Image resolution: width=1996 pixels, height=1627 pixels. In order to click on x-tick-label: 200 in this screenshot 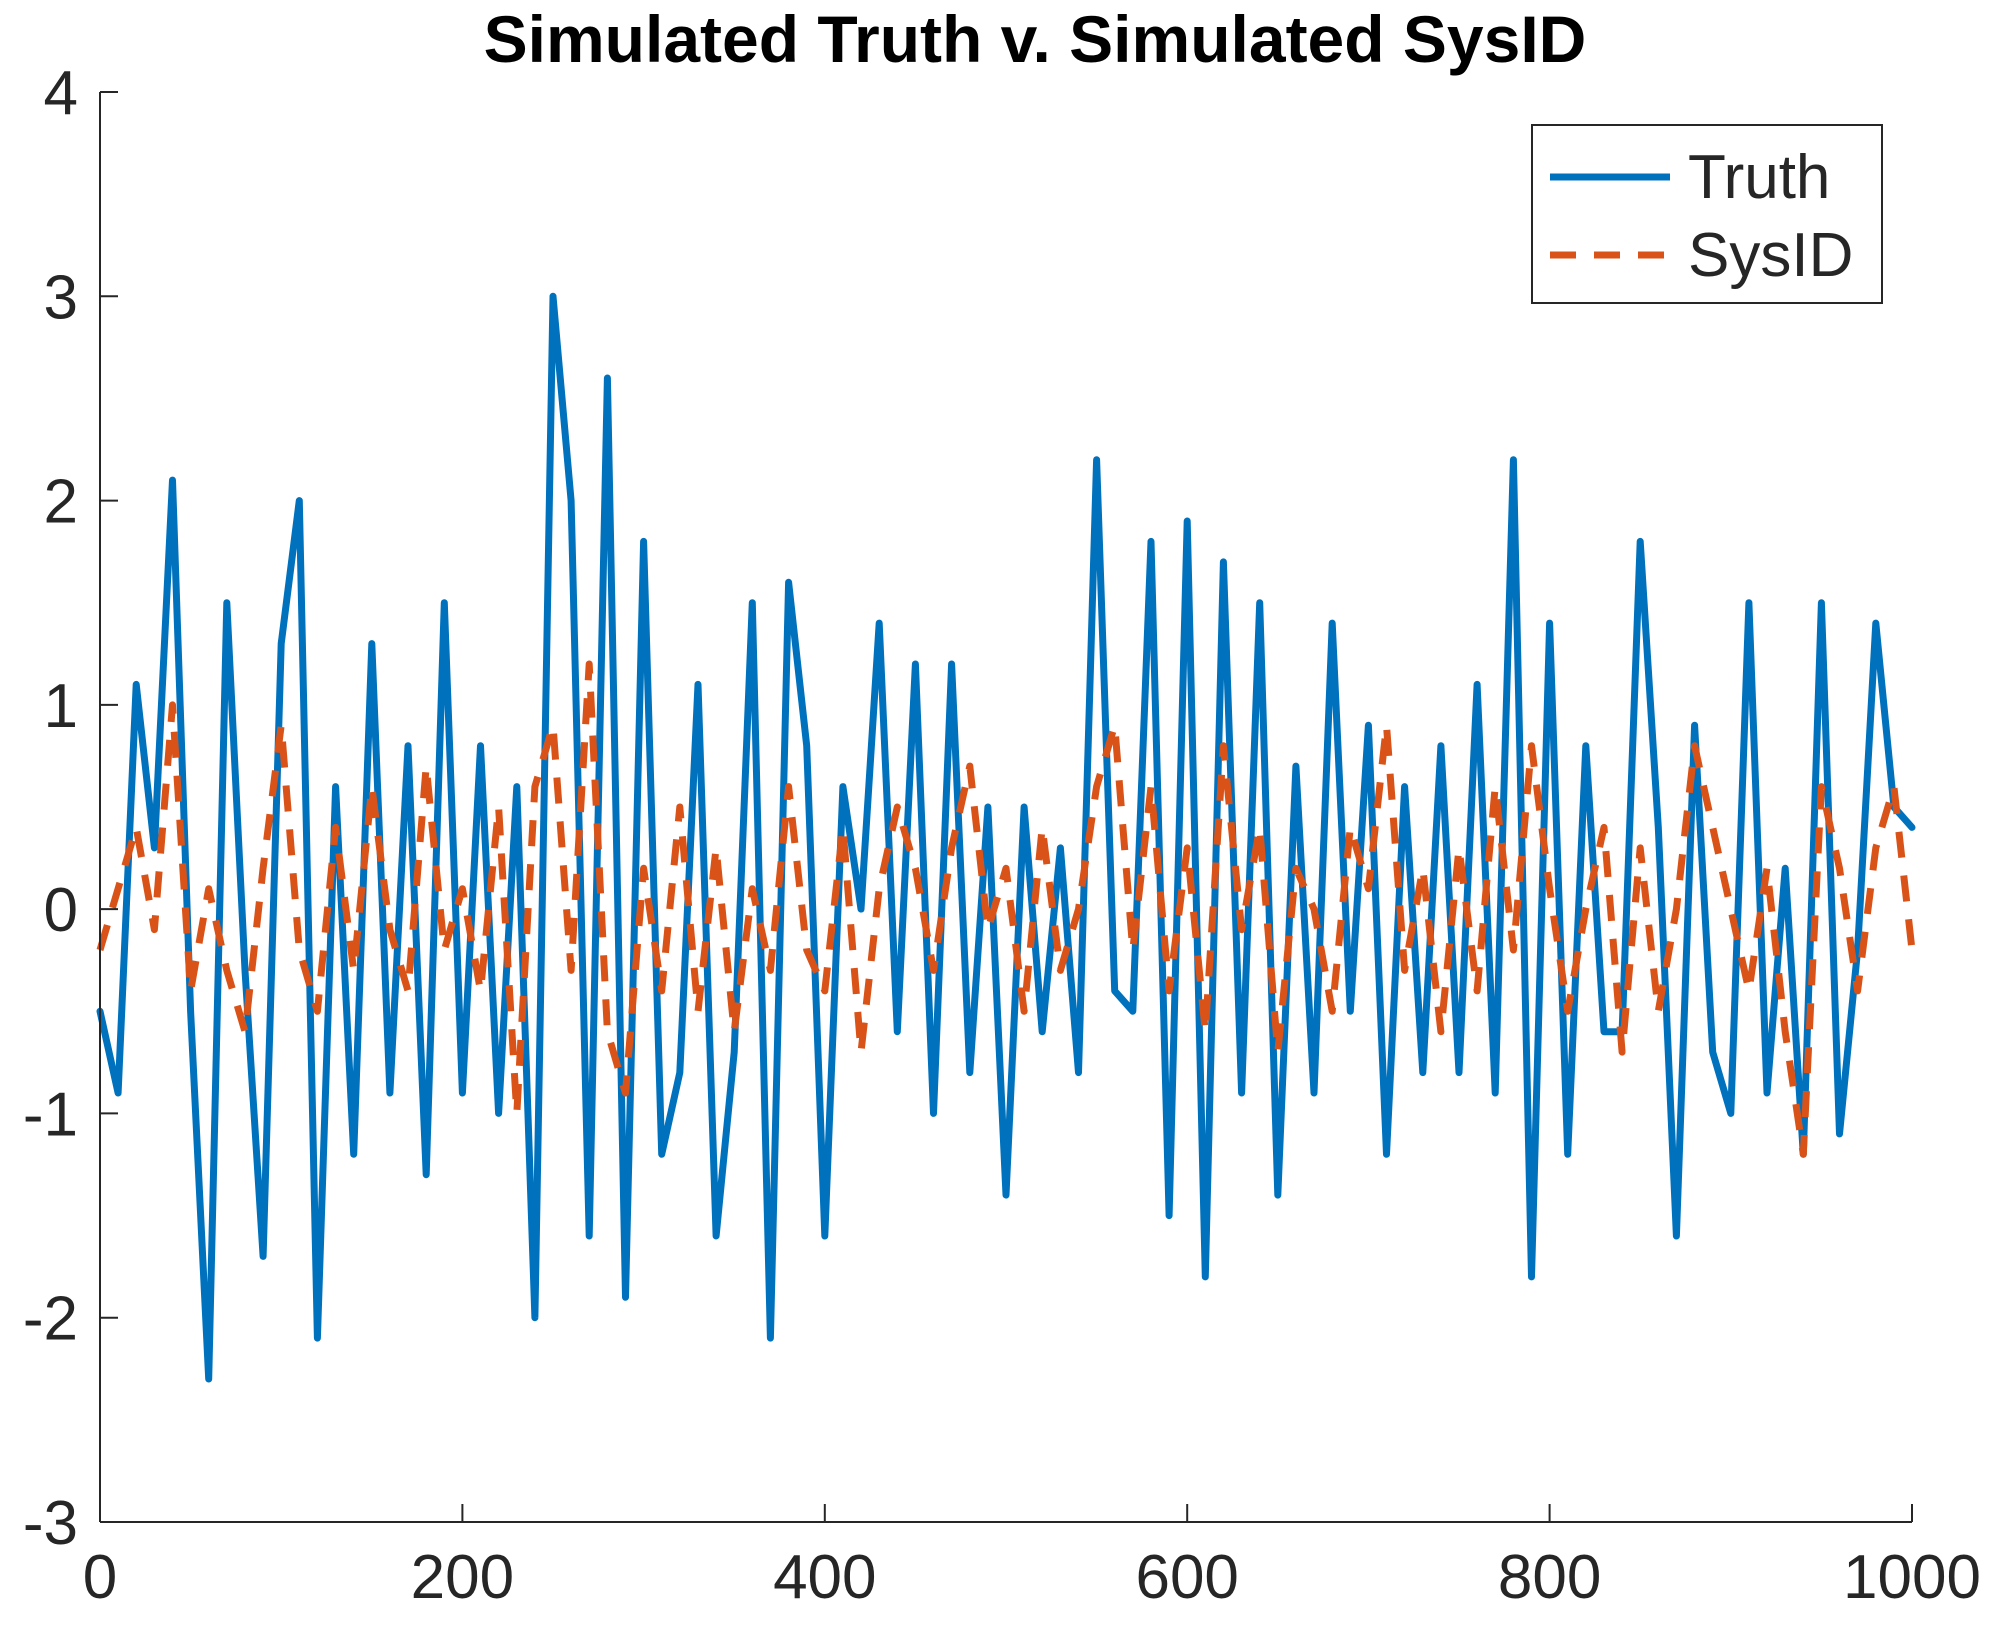, I will do `click(462, 1577)`.